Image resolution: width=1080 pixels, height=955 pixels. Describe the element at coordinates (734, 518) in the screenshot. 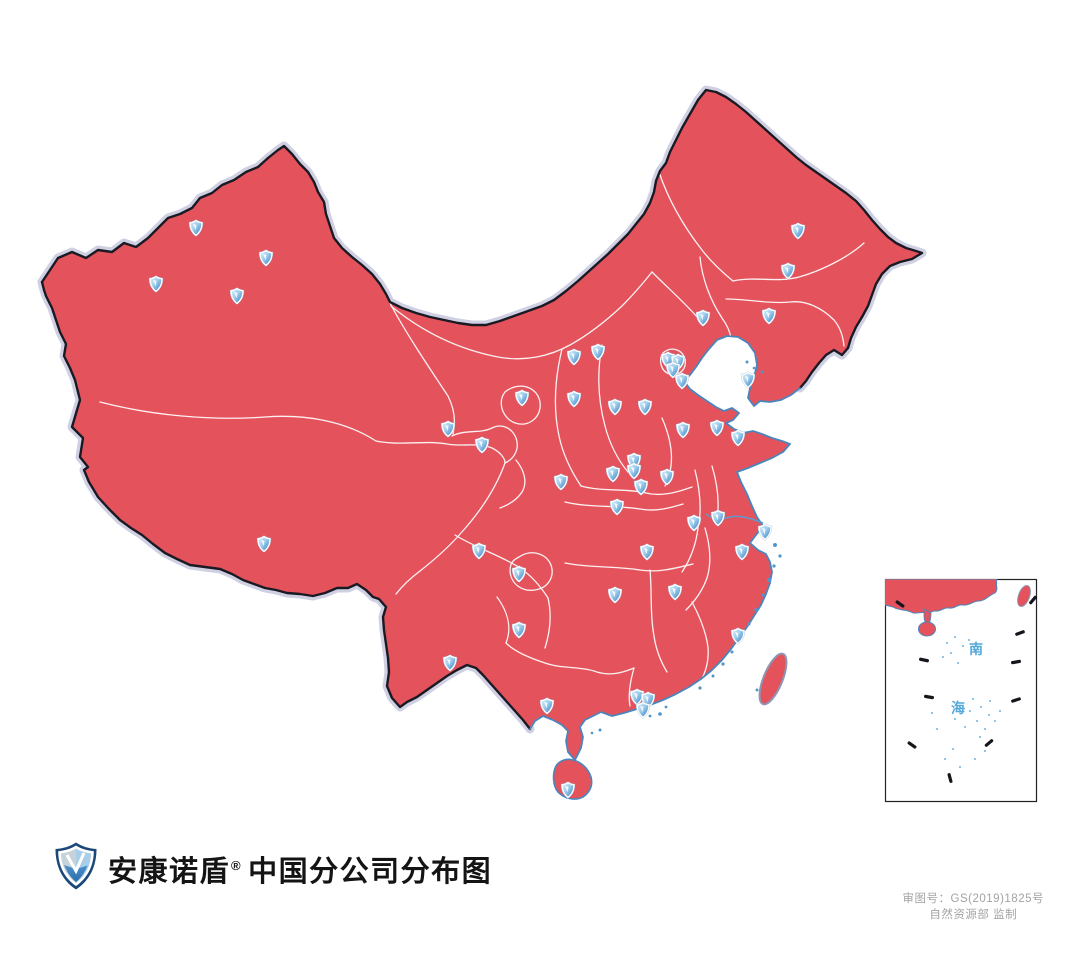

I see `yangtze-river` at that location.